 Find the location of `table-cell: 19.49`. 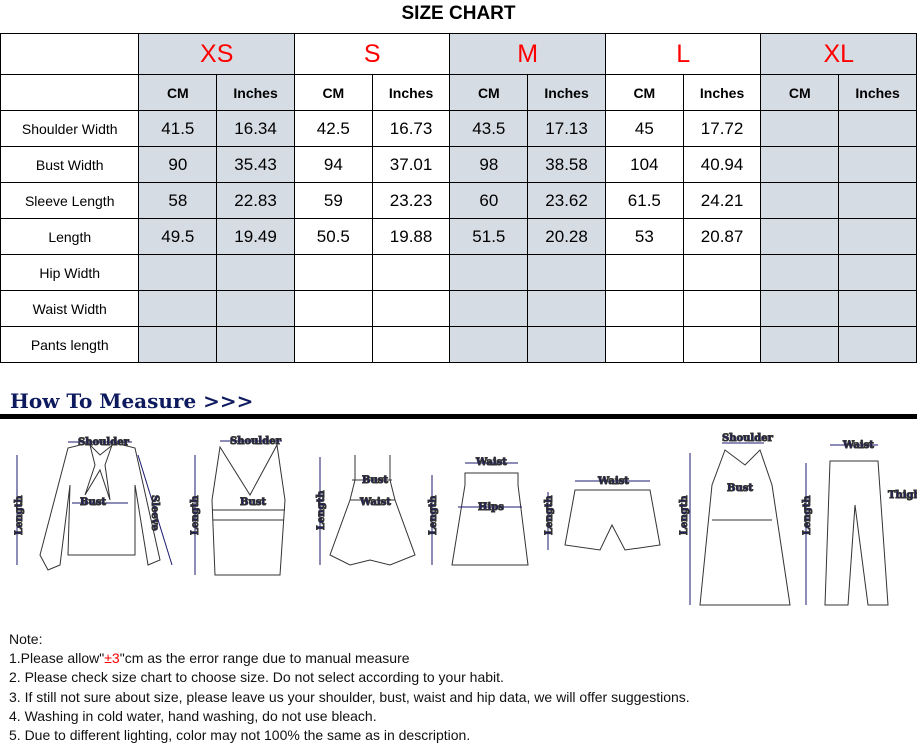

table-cell: 19.49 is located at coordinates (255, 236).